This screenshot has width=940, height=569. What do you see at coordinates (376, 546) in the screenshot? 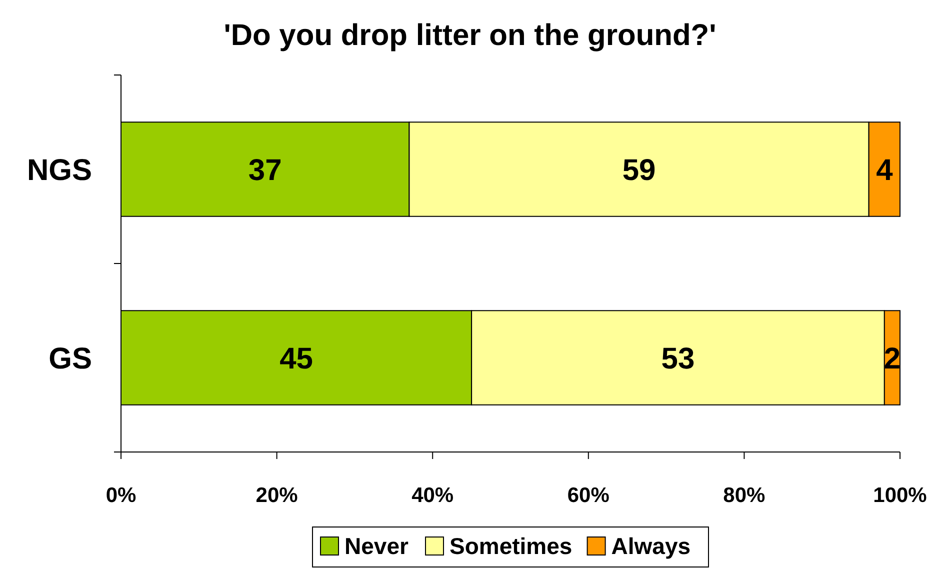
I see `legend-label: Never` at bounding box center [376, 546].